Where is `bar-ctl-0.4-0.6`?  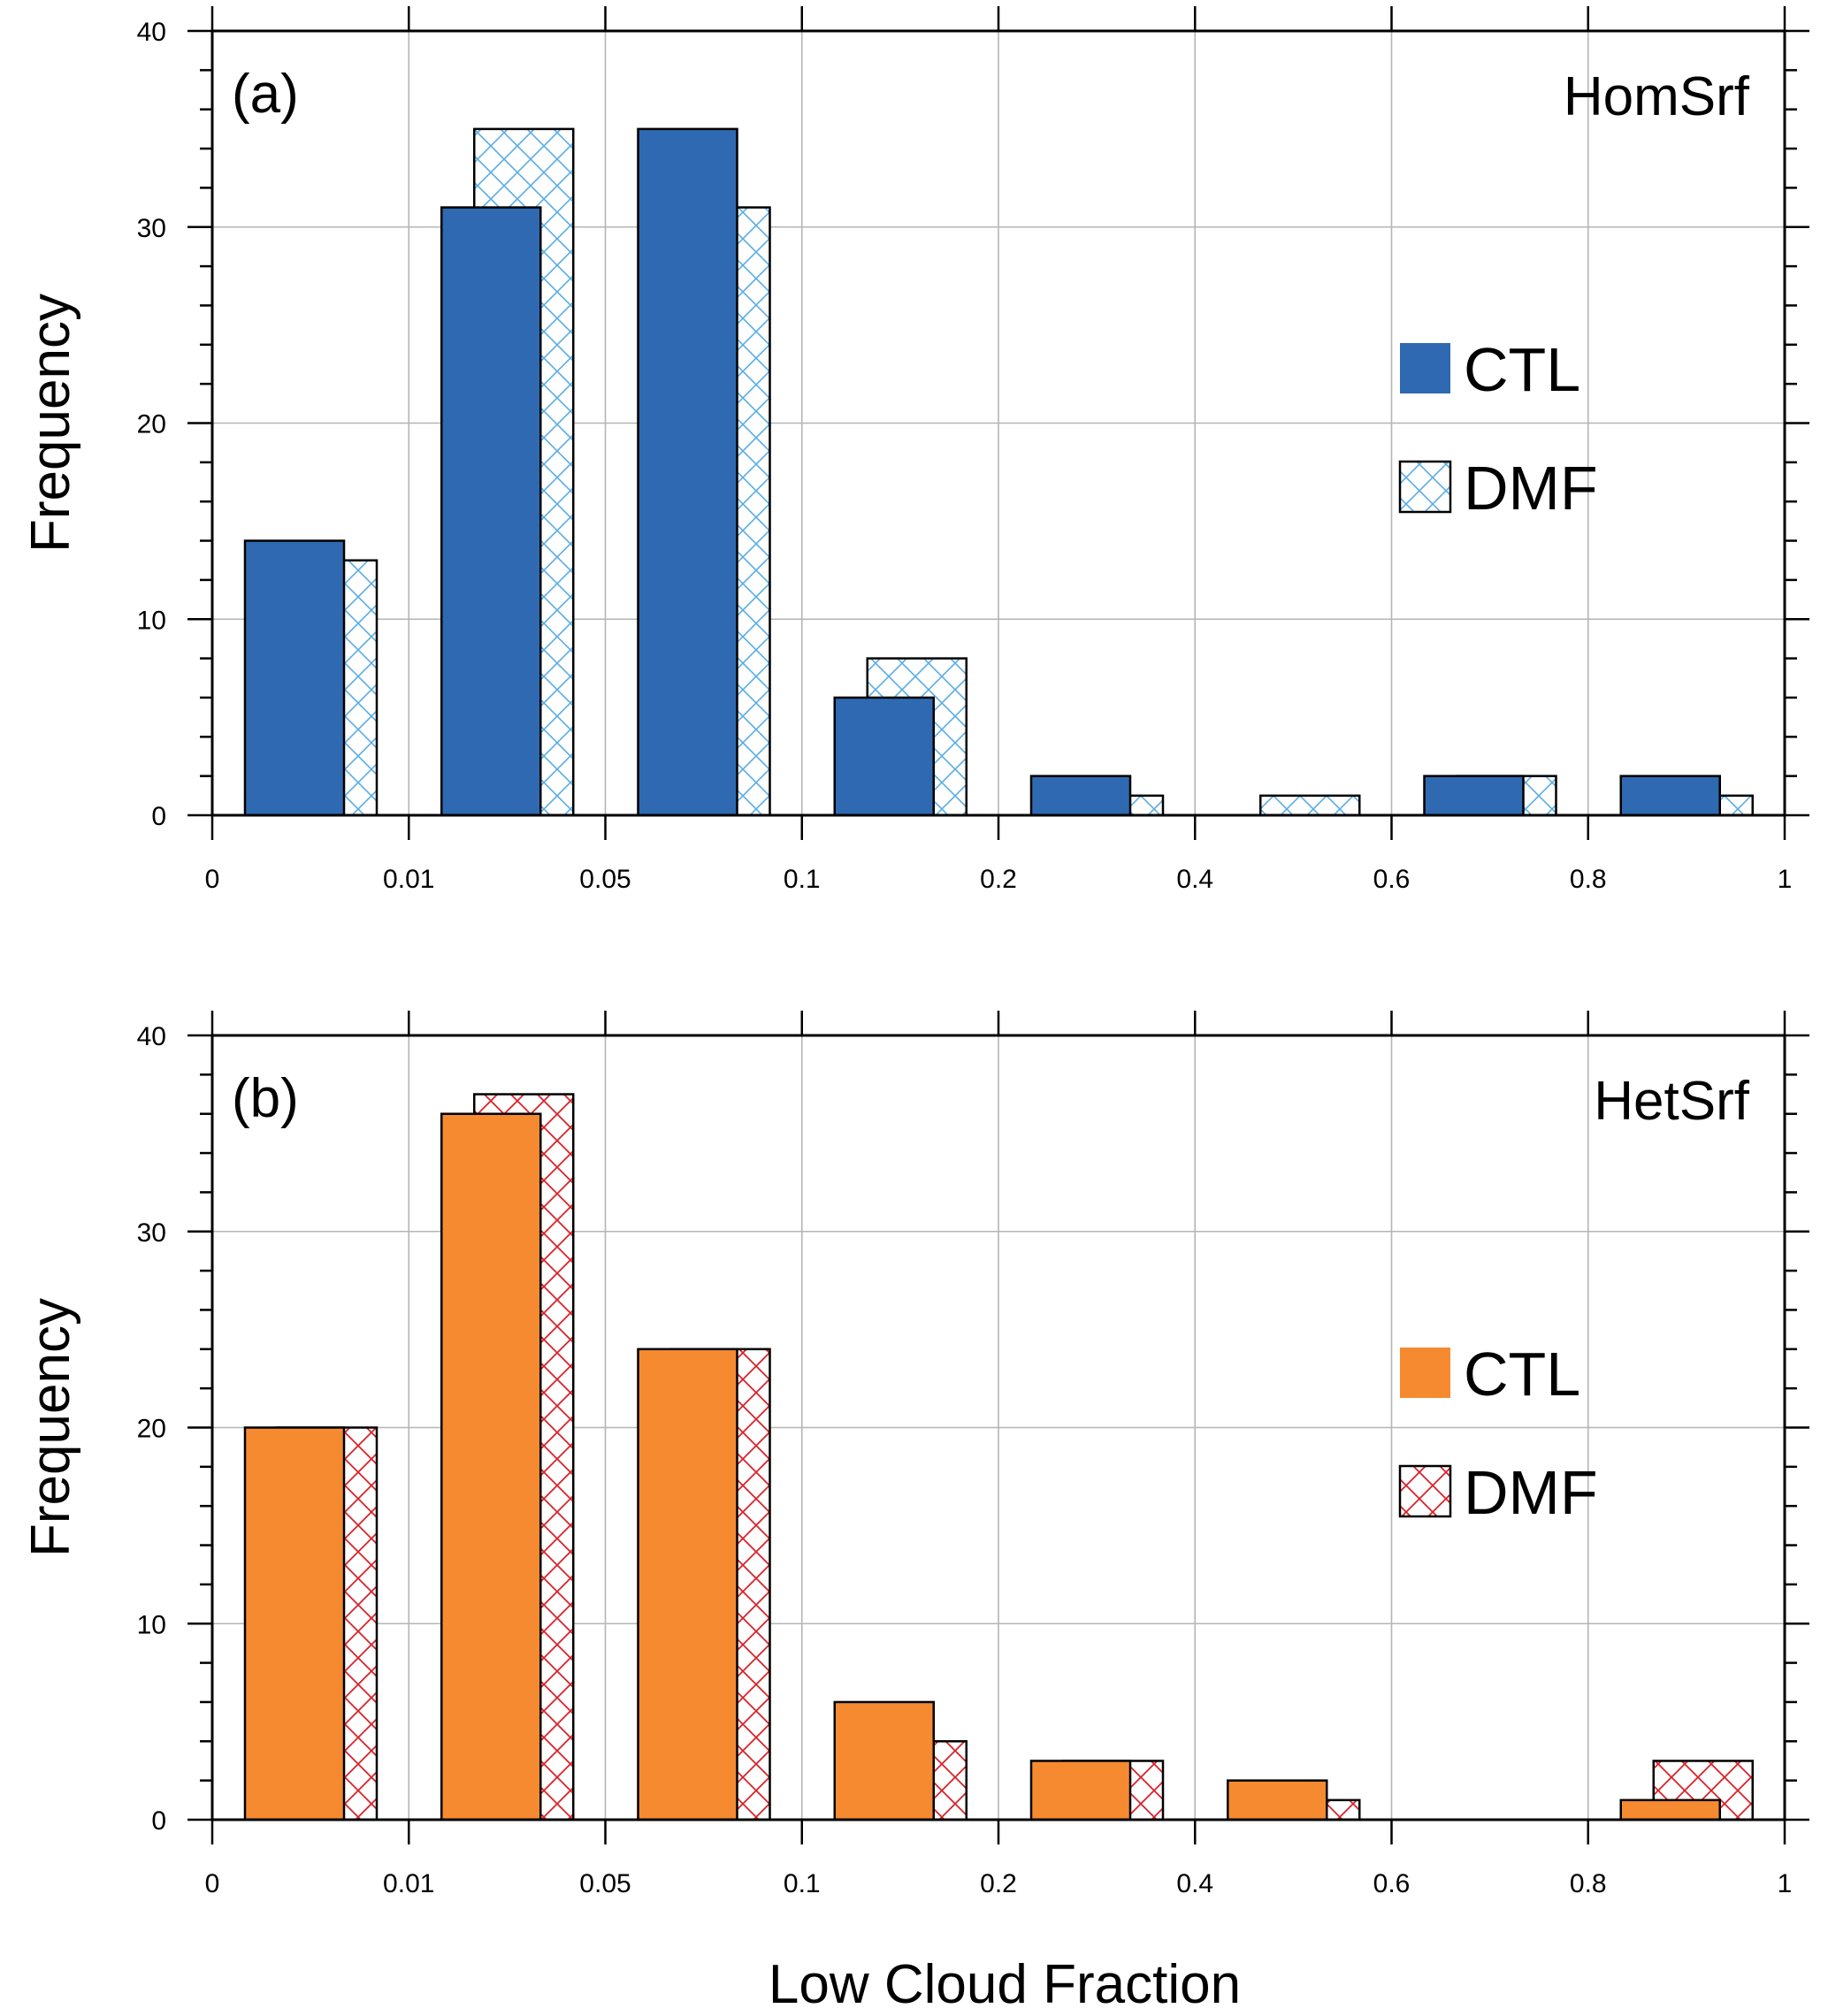
bar-ctl-0.4-0.6 is located at coordinates (1277, 1800).